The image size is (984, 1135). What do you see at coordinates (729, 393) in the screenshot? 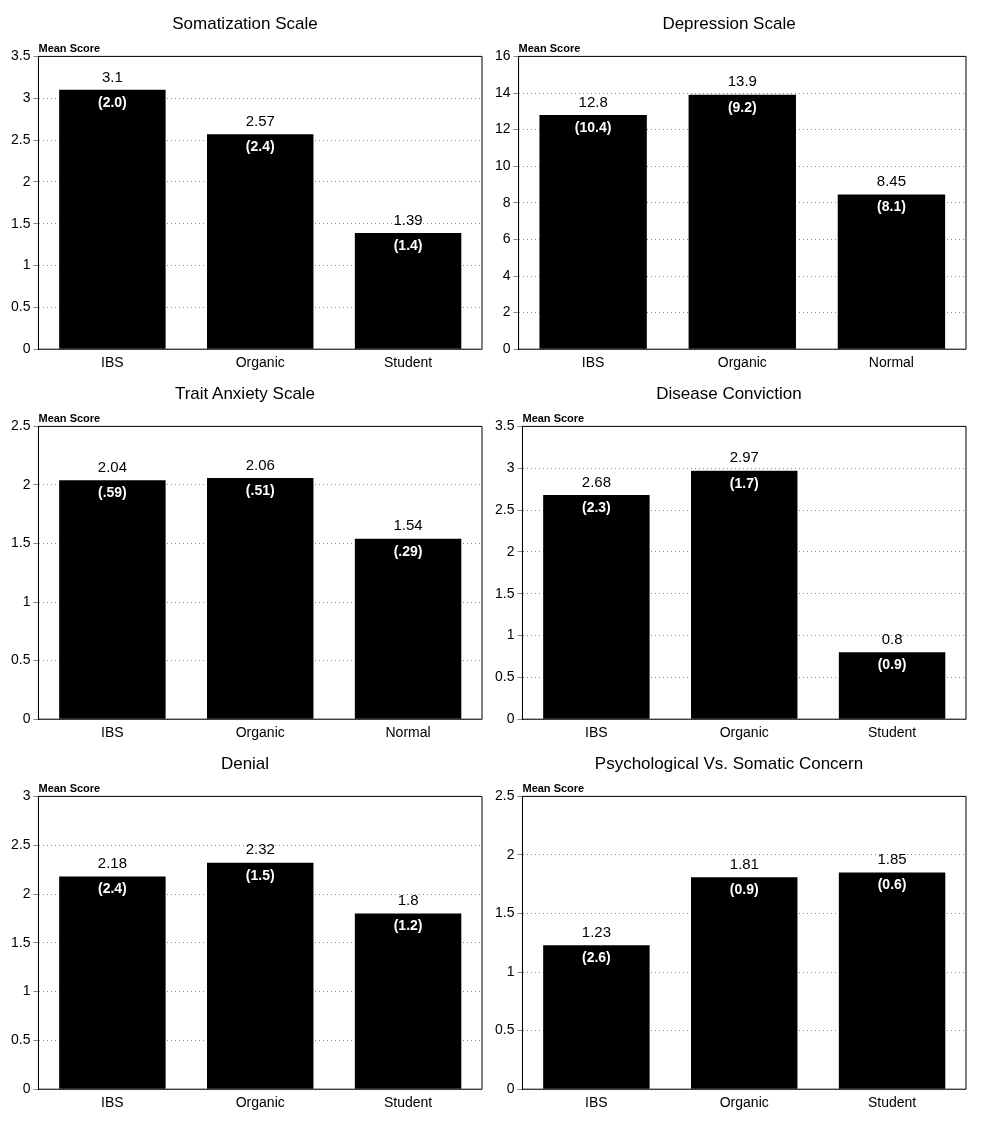
I see `chart-title: Disease Conviction` at bounding box center [729, 393].